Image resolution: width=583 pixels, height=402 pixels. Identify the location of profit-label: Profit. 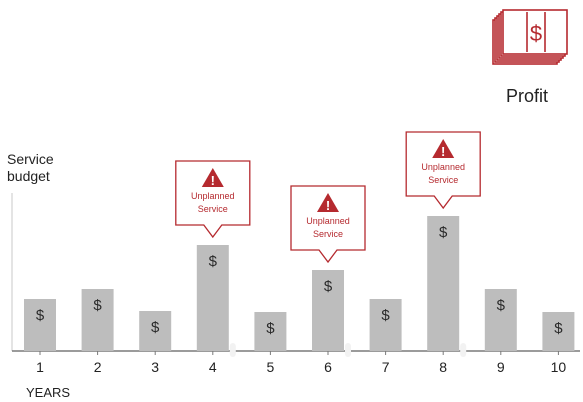
(527, 96).